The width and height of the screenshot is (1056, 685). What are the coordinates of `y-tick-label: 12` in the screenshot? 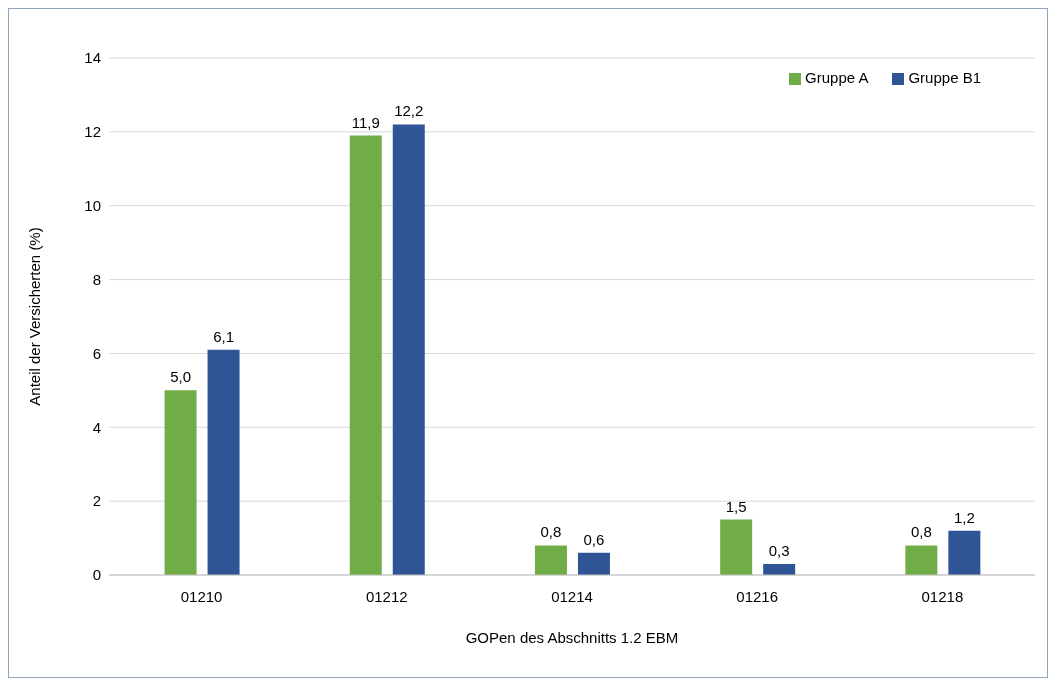 It's located at (92, 132).